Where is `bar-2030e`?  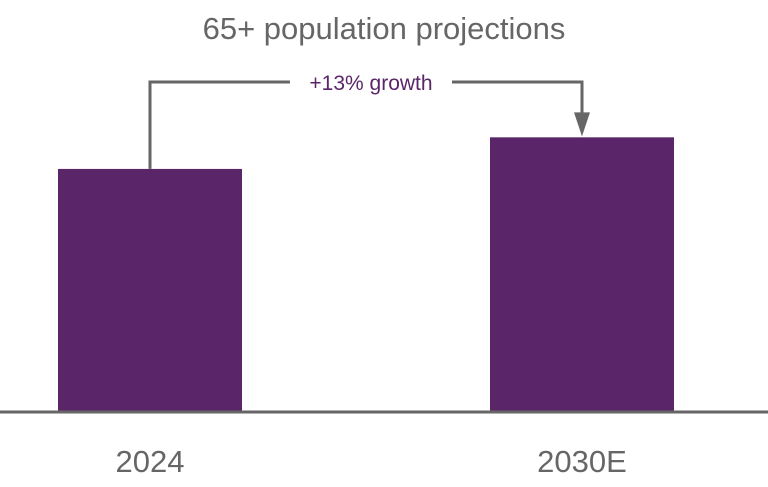 bar-2030e is located at coordinates (582, 275).